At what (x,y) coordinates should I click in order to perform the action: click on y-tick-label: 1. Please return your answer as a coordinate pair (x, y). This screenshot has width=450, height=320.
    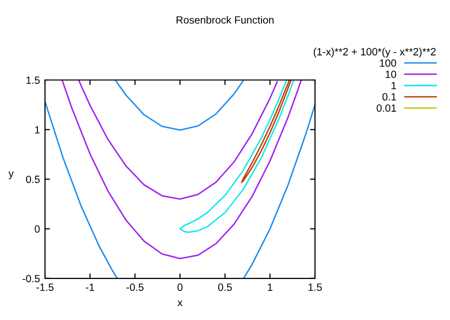
    Looking at the image, I should click on (37, 130).